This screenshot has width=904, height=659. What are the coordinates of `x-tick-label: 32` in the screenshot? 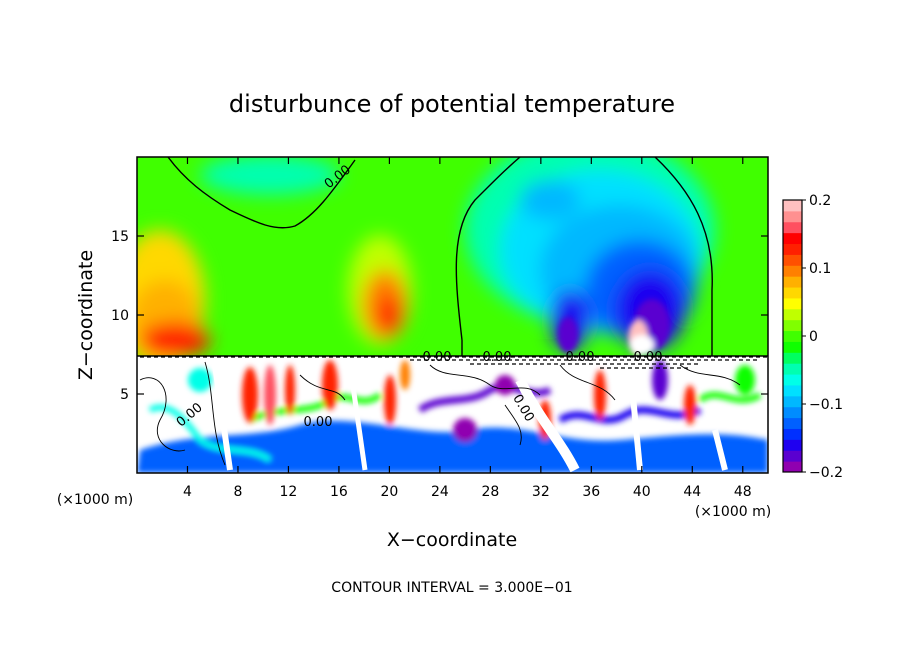 It's located at (541, 492).